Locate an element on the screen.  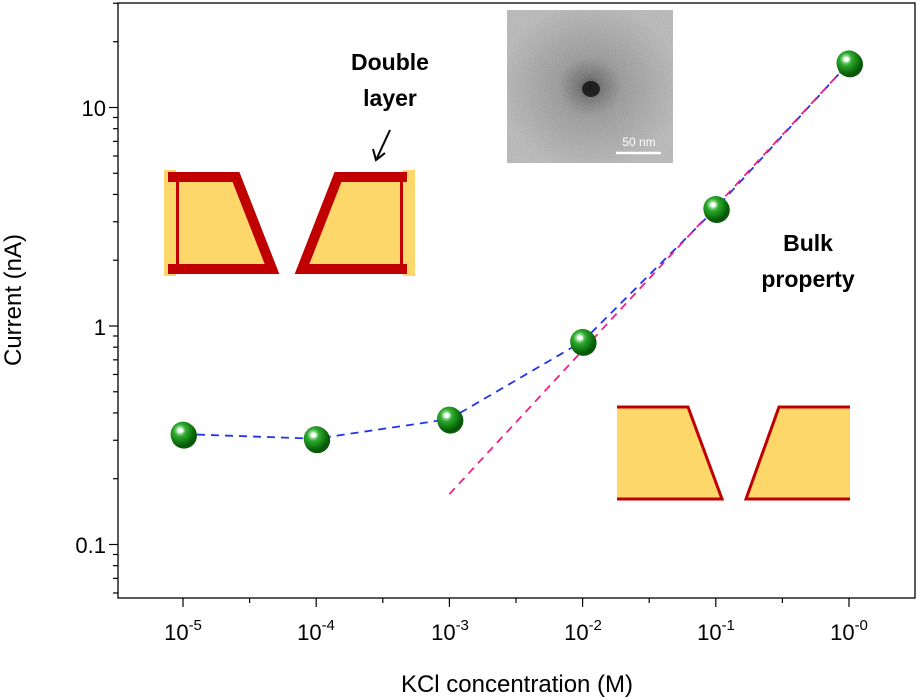
annotation-arrow is located at coordinates (381, 145).